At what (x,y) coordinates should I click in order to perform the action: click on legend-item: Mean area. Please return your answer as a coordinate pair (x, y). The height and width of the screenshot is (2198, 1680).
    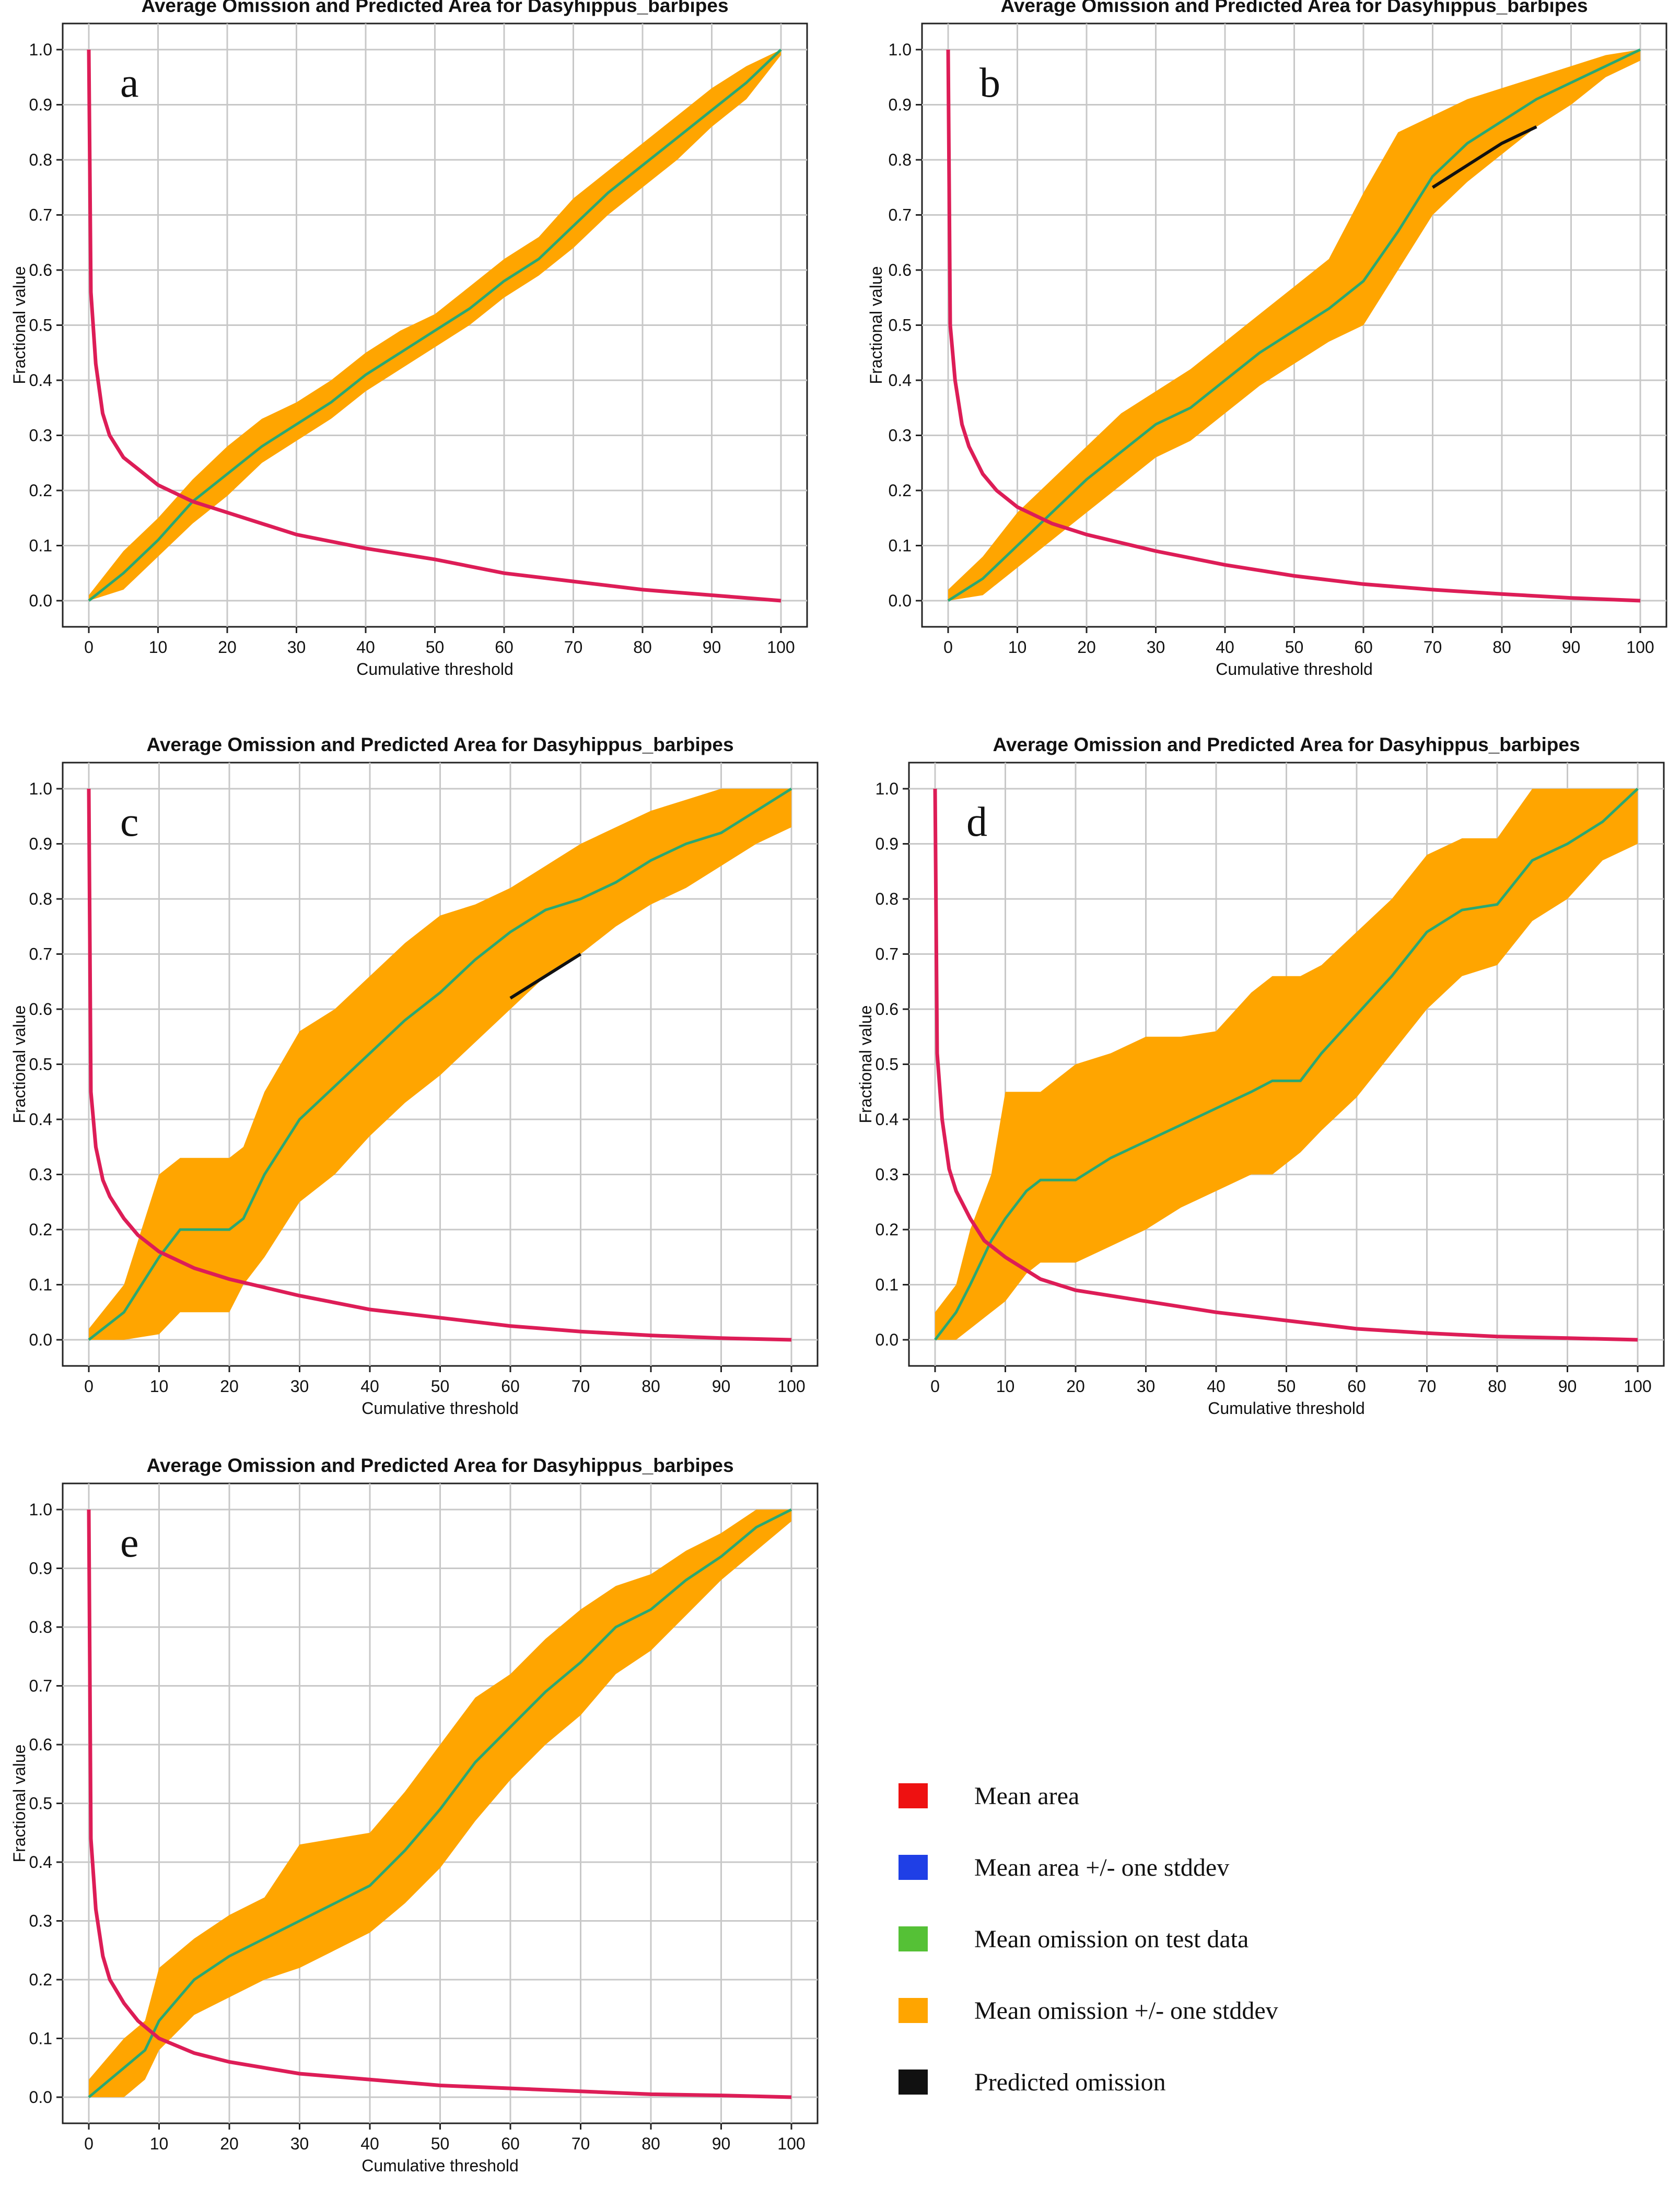
    Looking at the image, I should click on (989, 1796).